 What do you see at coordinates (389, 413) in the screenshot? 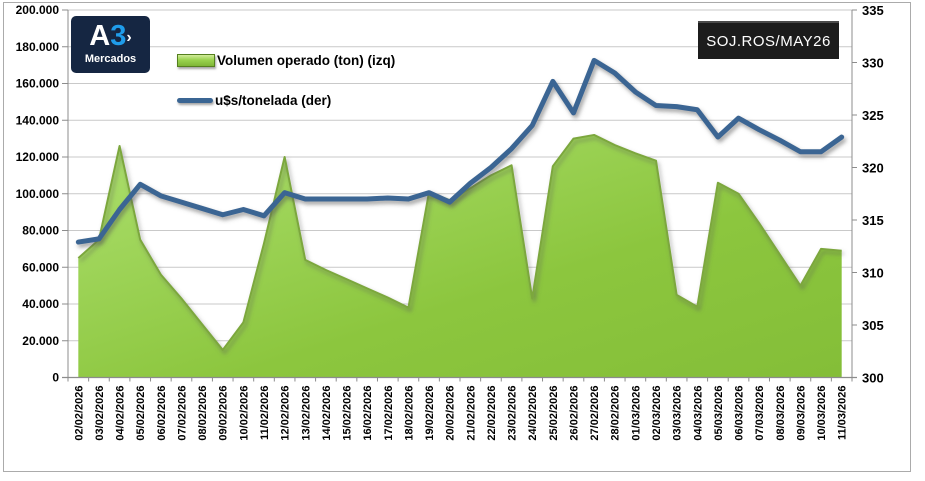
I see `x-axis-date-label: 17/02/2026` at bounding box center [389, 413].